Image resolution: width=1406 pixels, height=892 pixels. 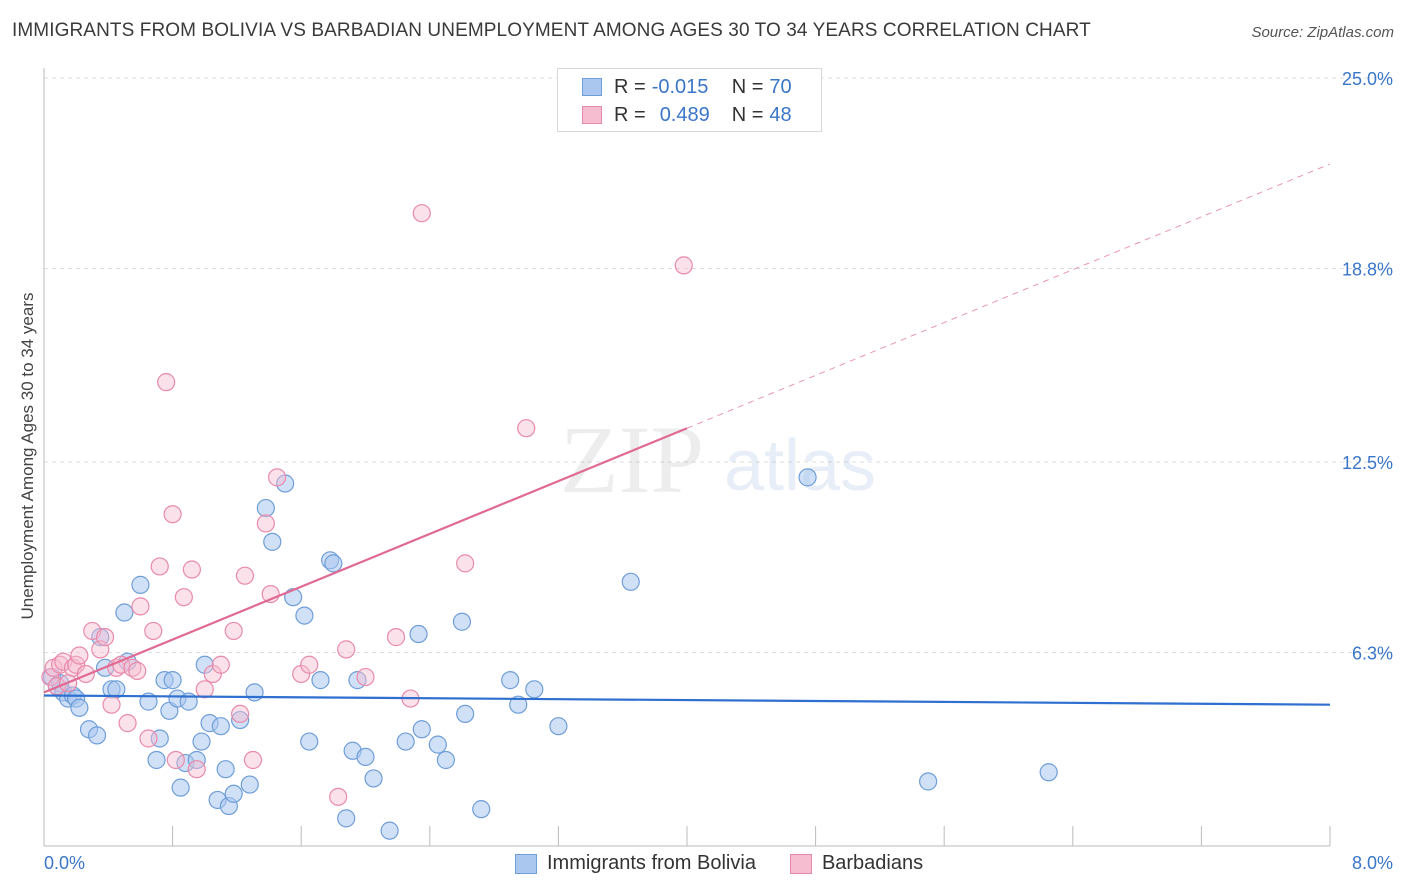 I want to click on trend-line-barbadians, so click(x=365, y=560).